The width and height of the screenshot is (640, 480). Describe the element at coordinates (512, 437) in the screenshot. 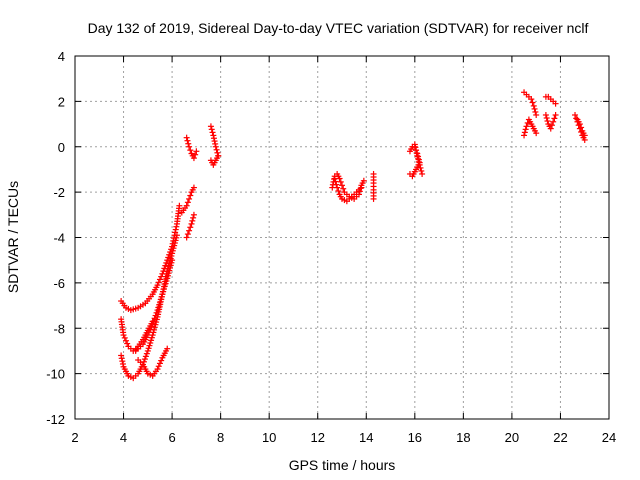

I see `x-tick-label: 20` at that location.